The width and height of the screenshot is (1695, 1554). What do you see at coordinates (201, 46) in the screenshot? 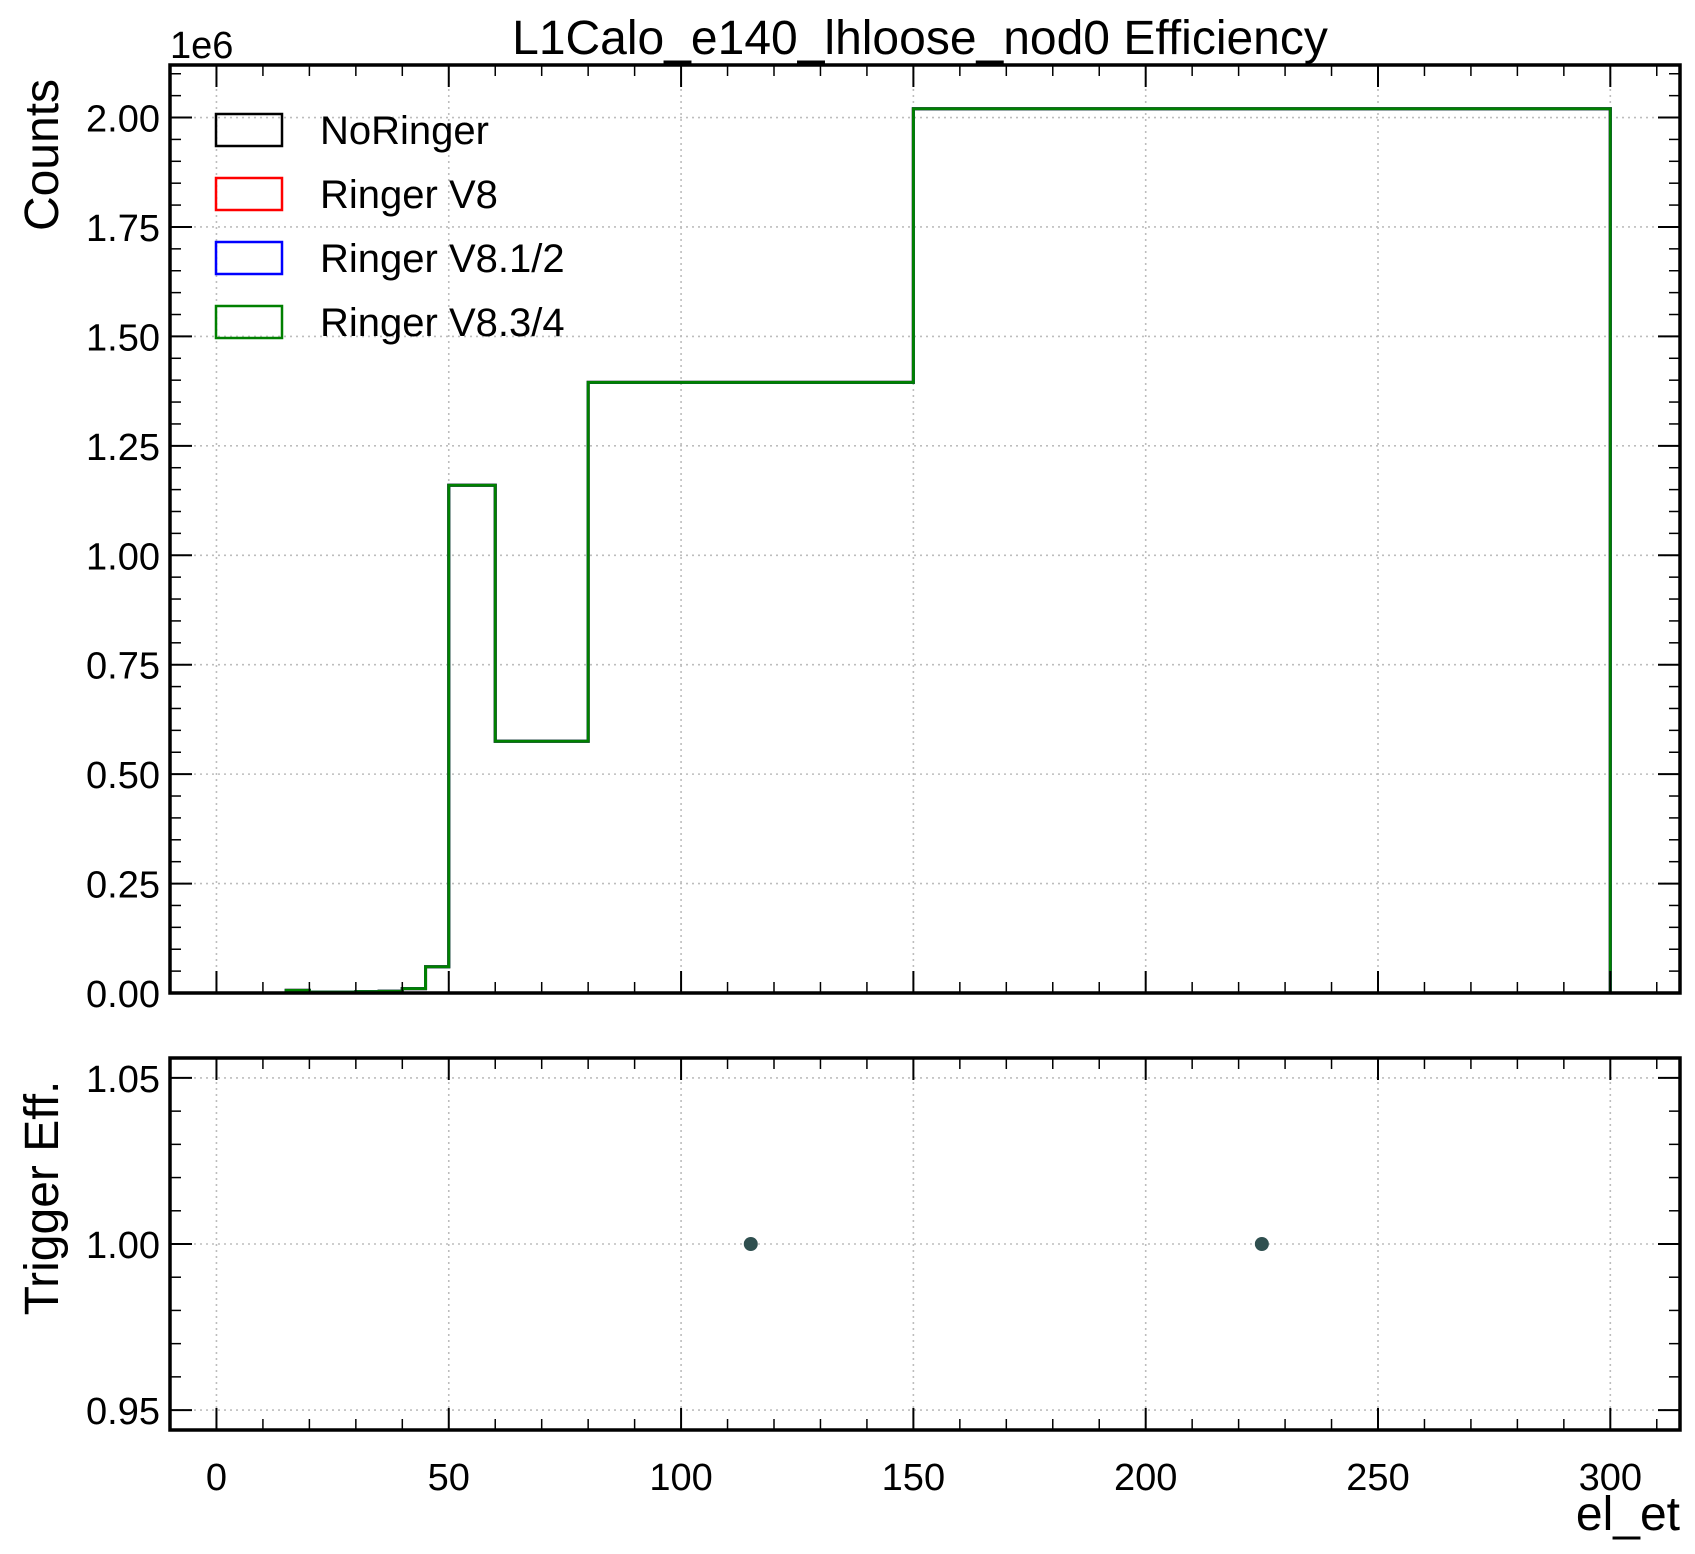
I see `y-offset-label: 1e6` at bounding box center [201, 46].